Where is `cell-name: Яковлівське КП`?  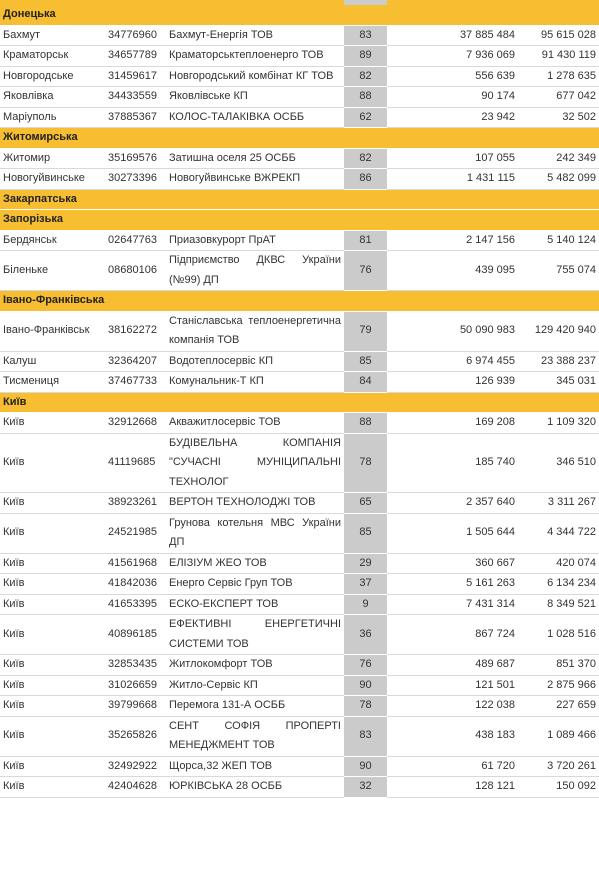 cell-name: Яковлівське КП is located at coordinates (255, 97).